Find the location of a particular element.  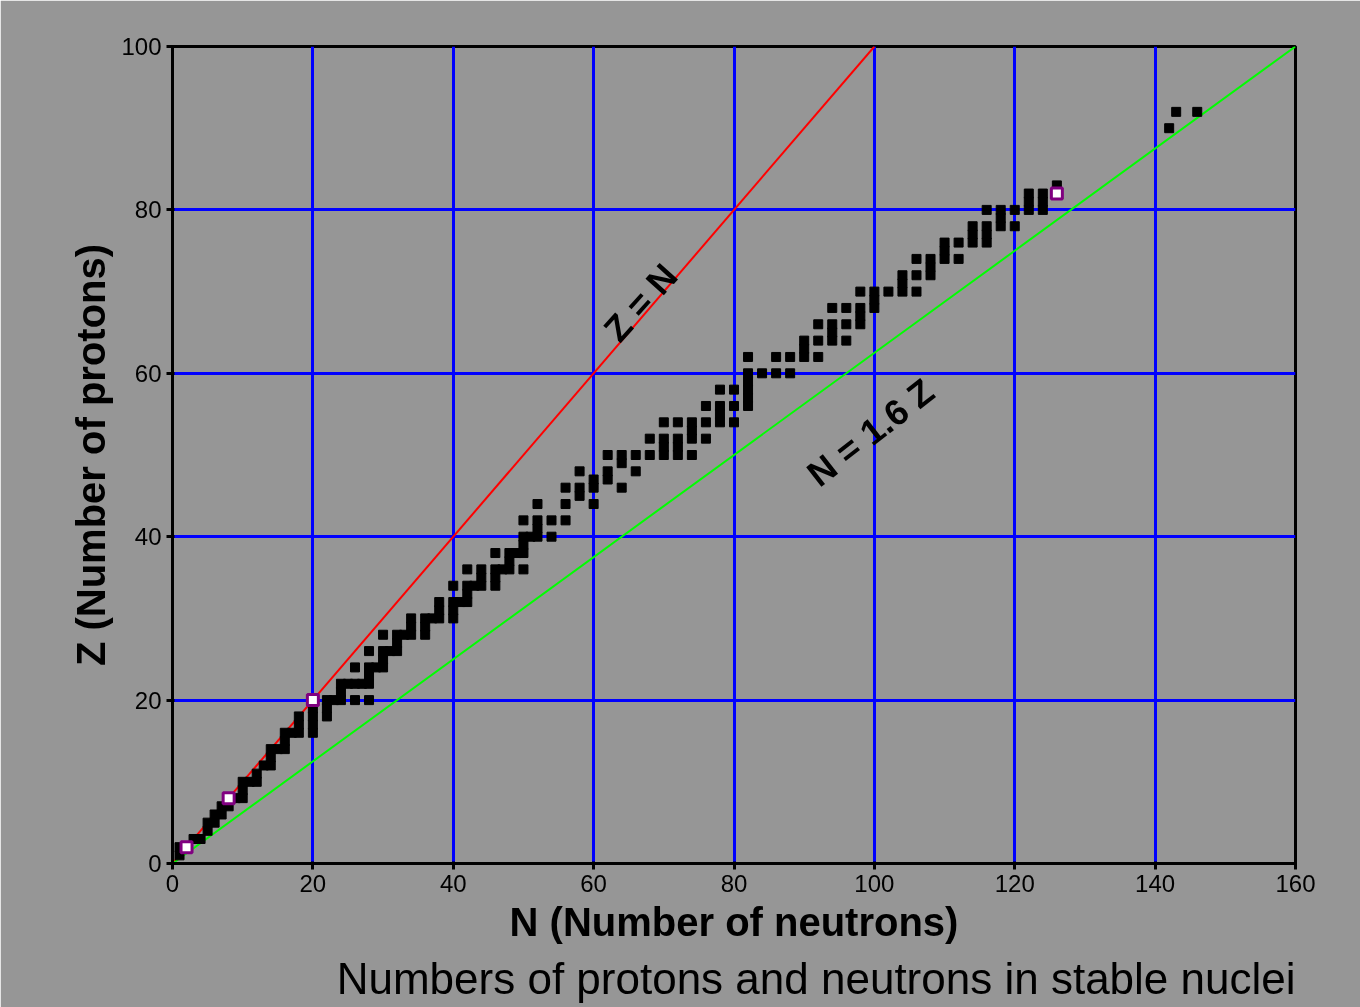

y-tick-label: 20 is located at coordinates (148, 700).